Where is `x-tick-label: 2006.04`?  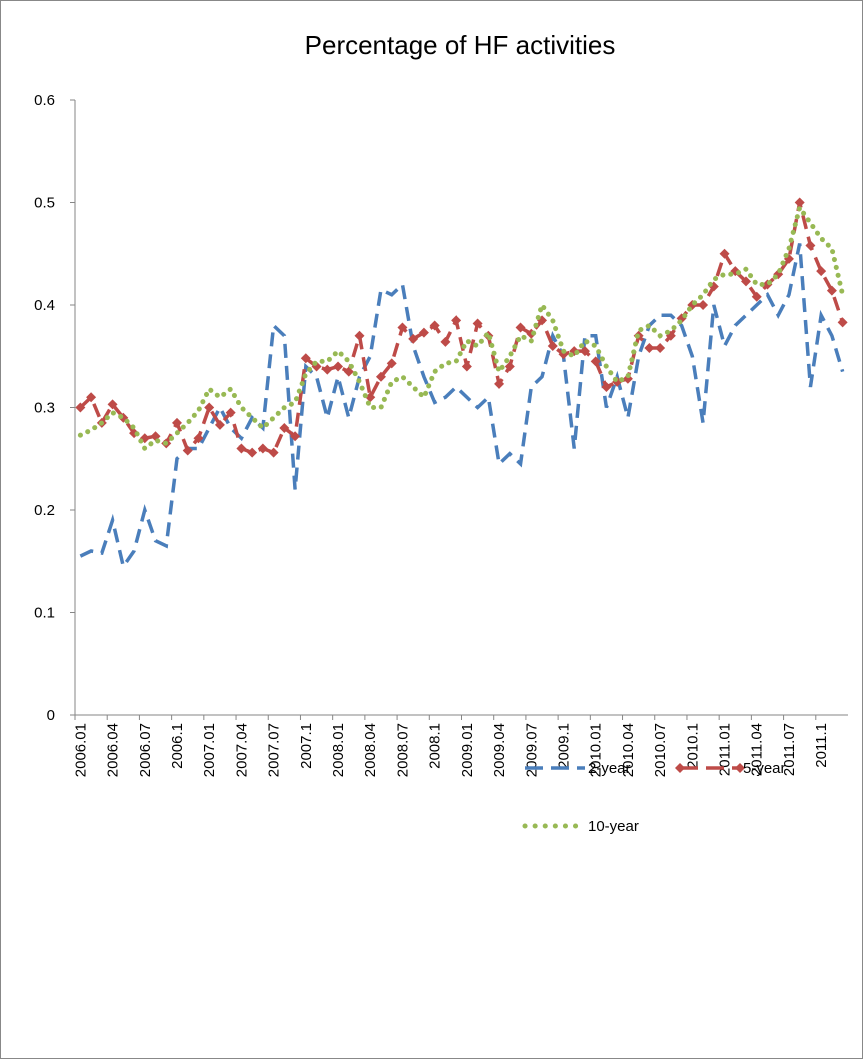 x-tick-label: 2006.04 is located at coordinates (113, 750).